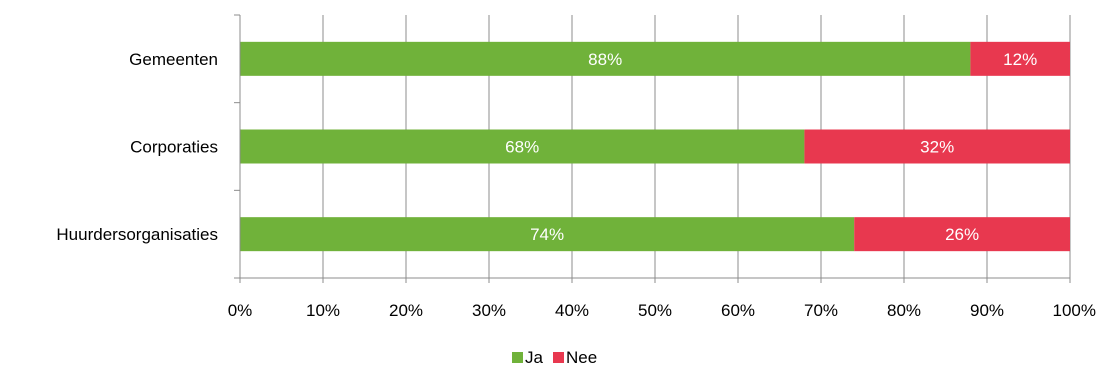 The image size is (1100, 372). I want to click on x-tick-label: 80%, so click(904, 310).